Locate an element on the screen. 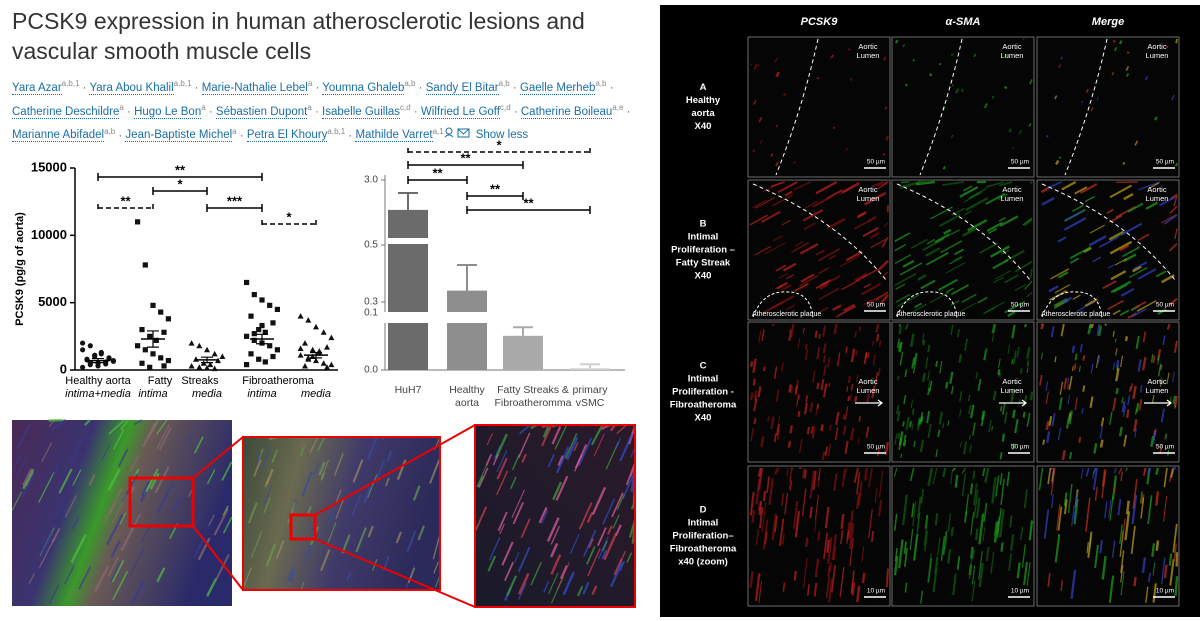 Image resolution: width=1200 pixels, height=621 pixels. author-affiliation: a,b is located at coordinates (410, 83).